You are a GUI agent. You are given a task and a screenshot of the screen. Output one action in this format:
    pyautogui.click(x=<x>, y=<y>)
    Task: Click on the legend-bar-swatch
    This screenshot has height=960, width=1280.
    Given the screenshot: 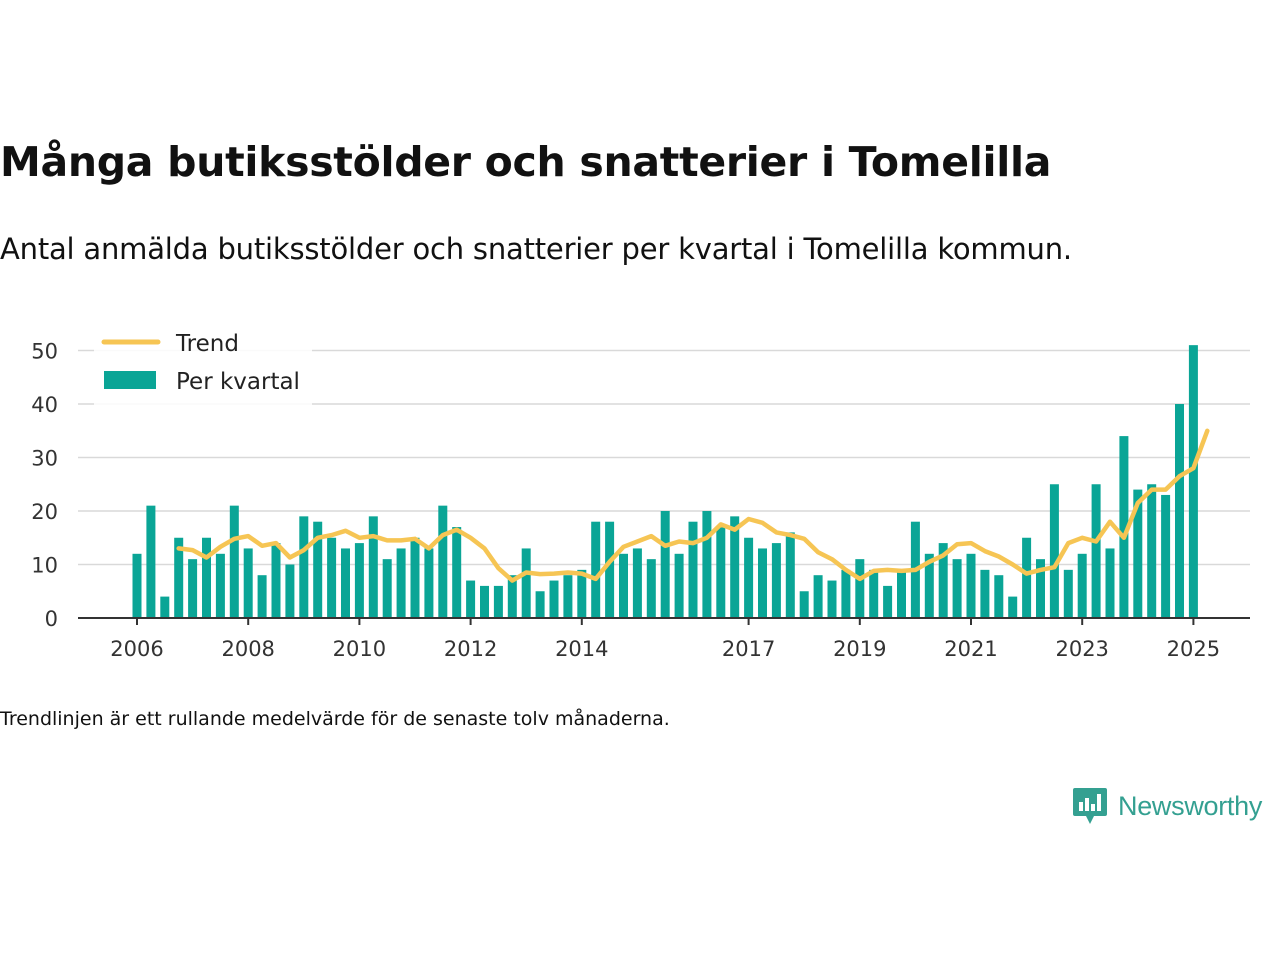 What is the action you would take?
    pyautogui.click(x=130, y=380)
    